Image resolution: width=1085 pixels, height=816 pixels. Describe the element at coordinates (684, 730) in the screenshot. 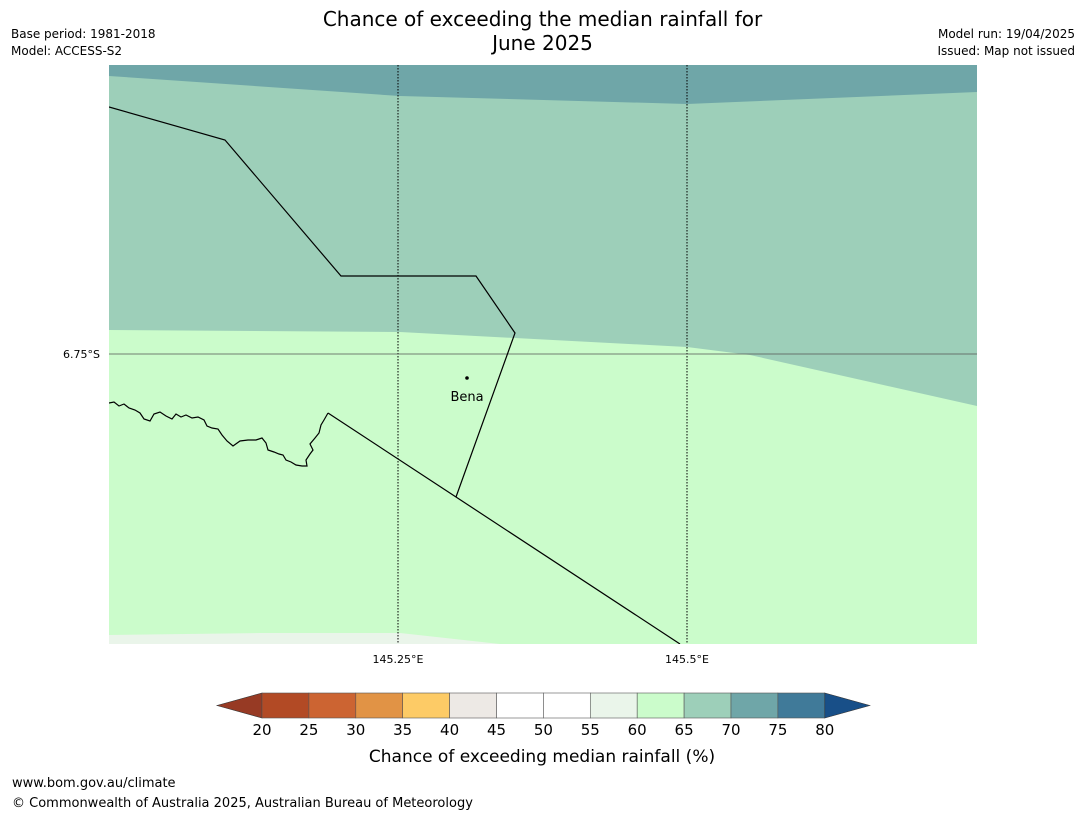

I see `colorbar-tick-label: 65` at that location.